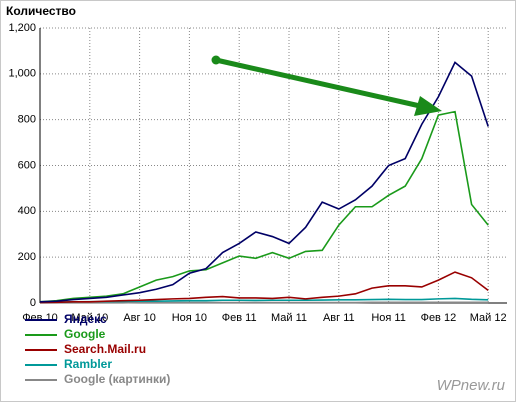 This screenshot has width=516, height=402. What do you see at coordinates (105, 349) in the screenshot?
I see `legend-label: Search.Mail.ru` at bounding box center [105, 349].